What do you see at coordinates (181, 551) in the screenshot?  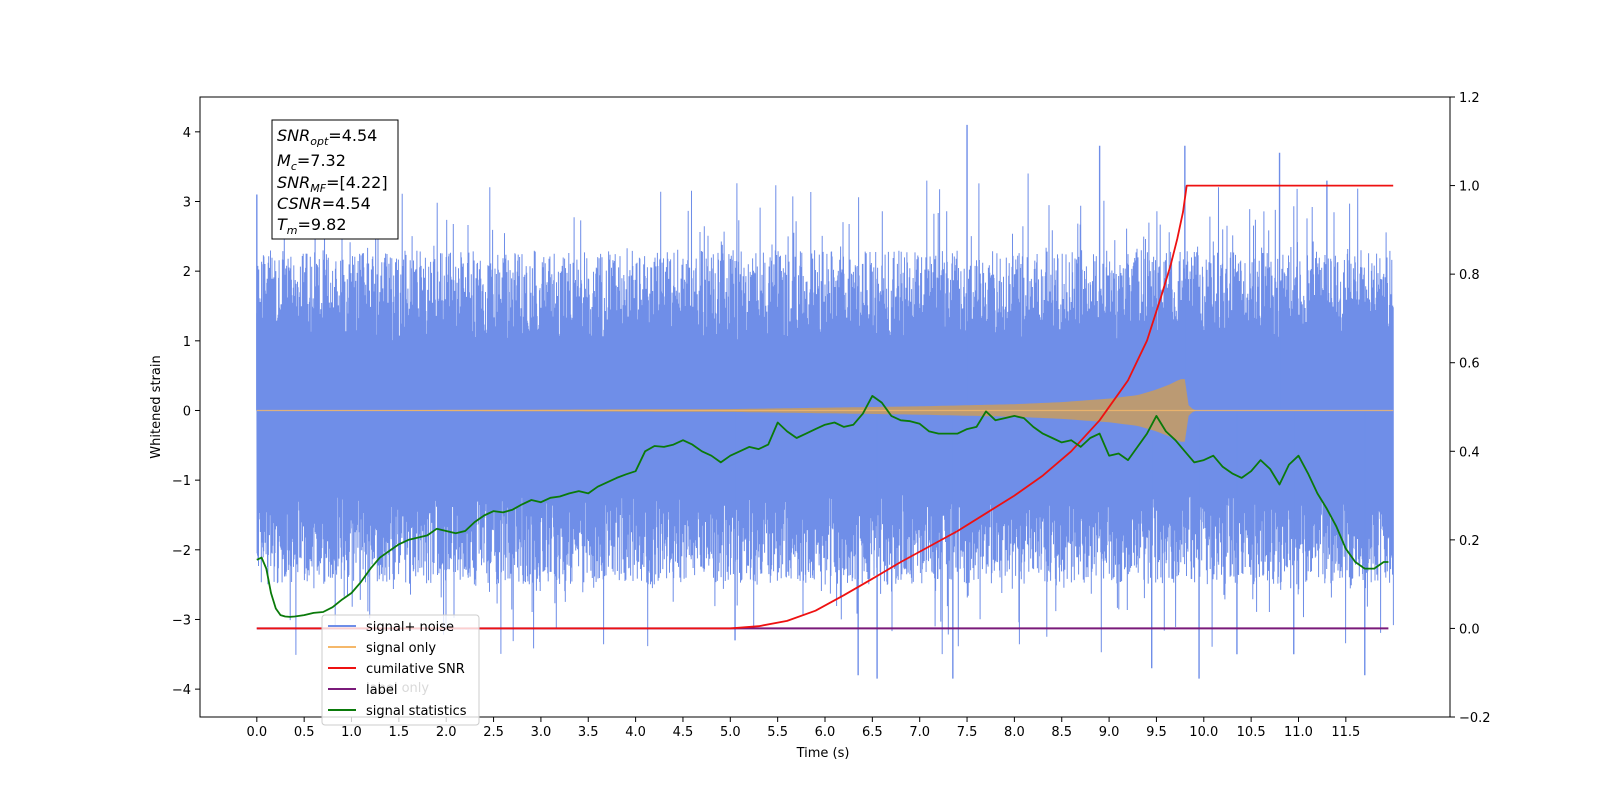 I see `y-left-tick-label: −2` at bounding box center [181, 551].